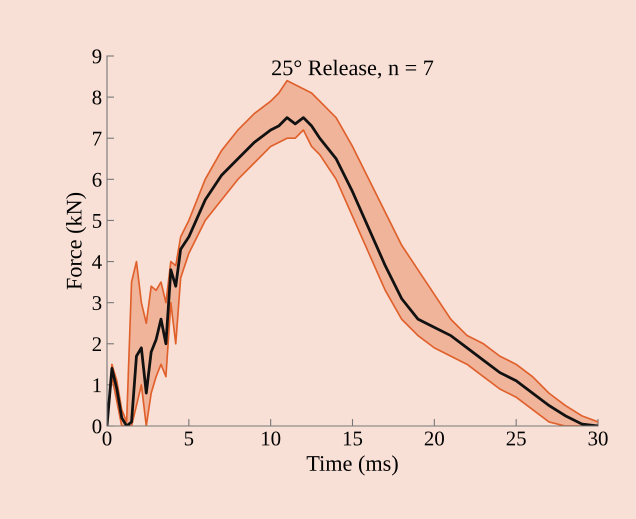 This screenshot has width=636, height=519. What do you see at coordinates (97, 262) in the screenshot?
I see `y-tick-label: 4` at bounding box center [97, 262].